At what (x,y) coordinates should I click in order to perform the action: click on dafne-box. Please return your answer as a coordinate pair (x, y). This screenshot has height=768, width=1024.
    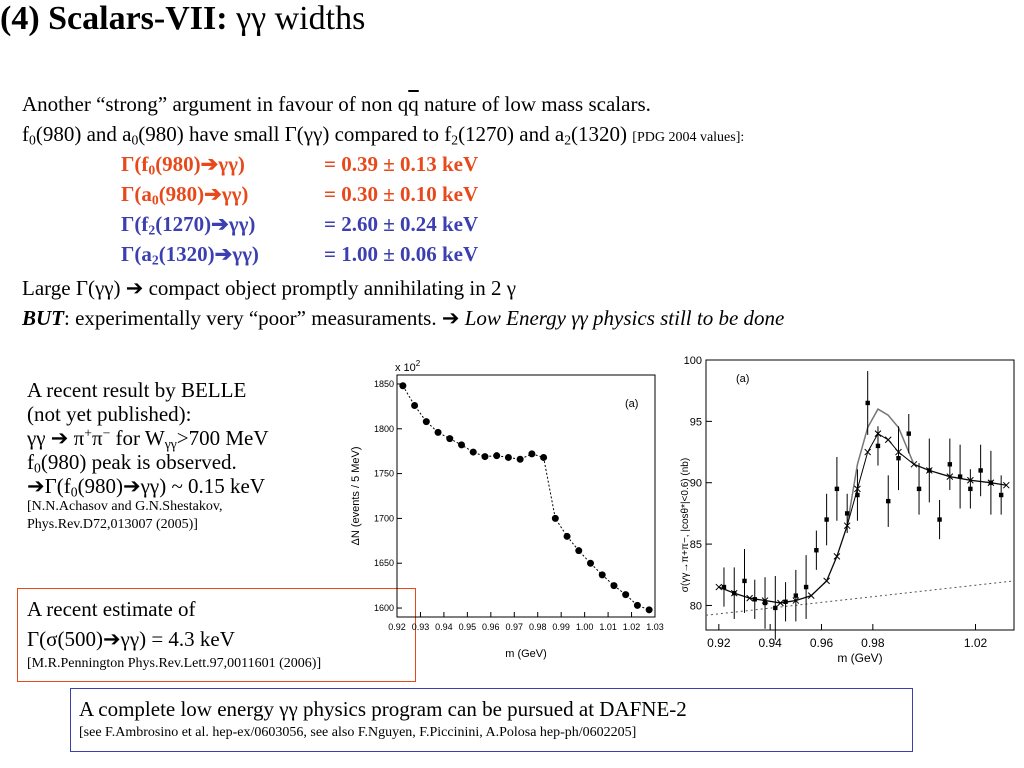
    Looking at the image, I should click on (491, 720).